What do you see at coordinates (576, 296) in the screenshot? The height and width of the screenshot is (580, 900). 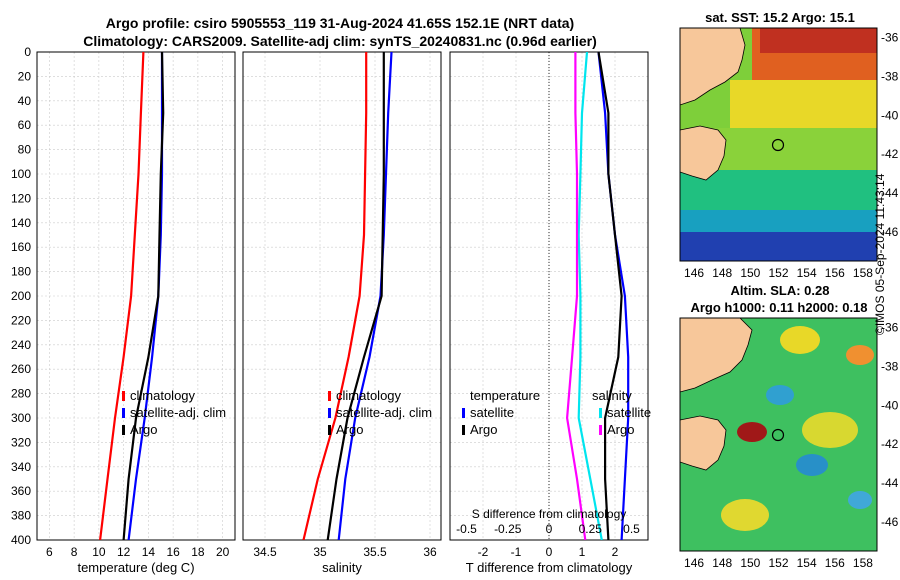 I see `series-line-s-argo` at bounding box center [576, 296].